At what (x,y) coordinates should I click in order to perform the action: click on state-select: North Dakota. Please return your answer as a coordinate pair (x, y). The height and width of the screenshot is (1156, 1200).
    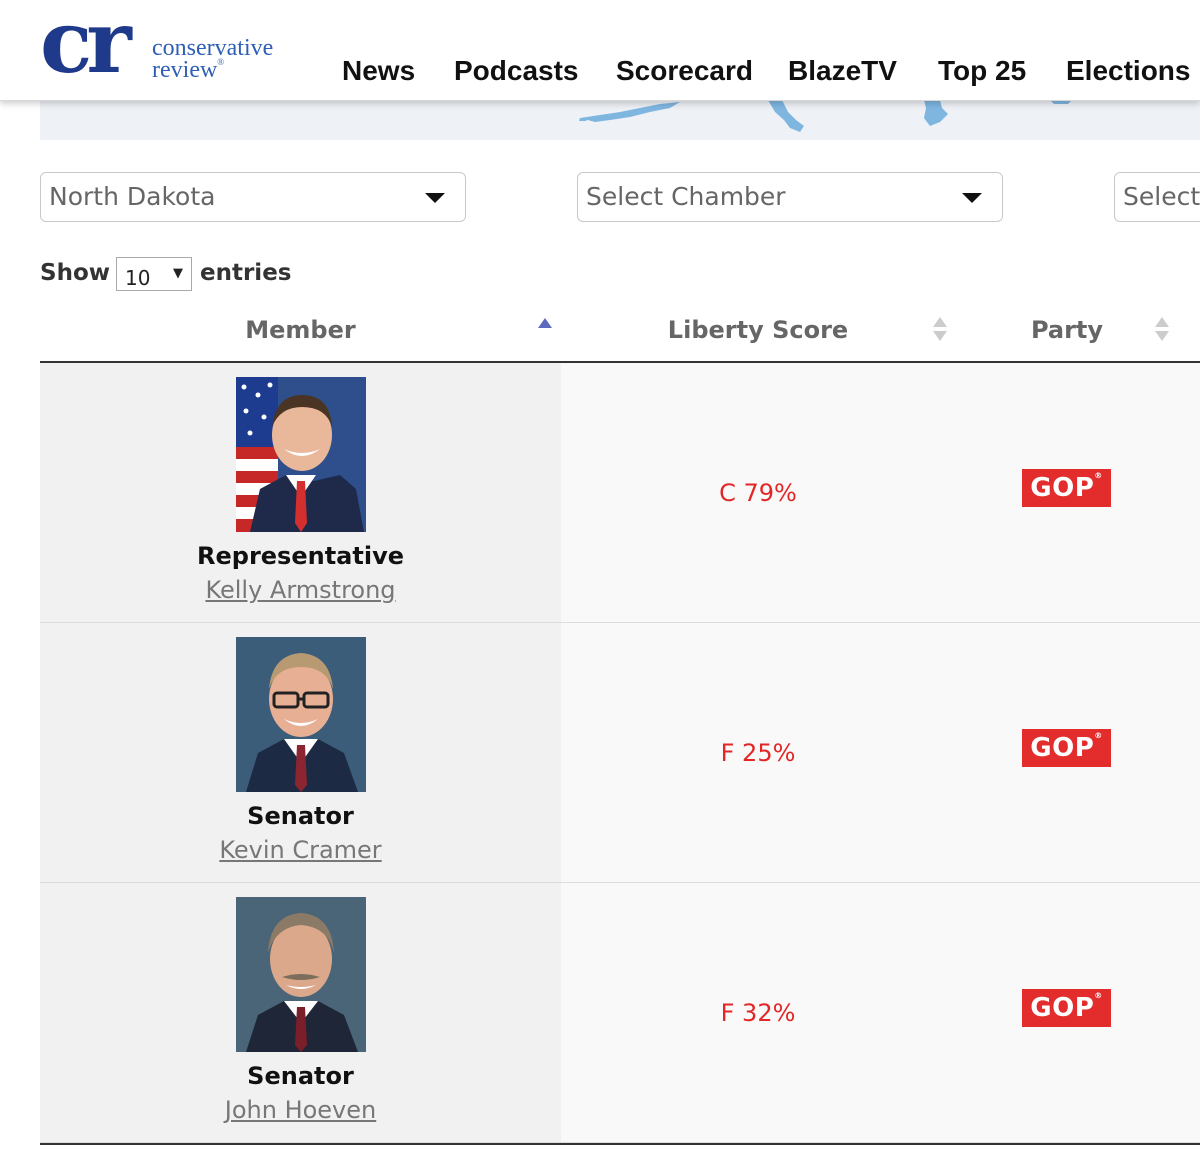
    Looking at the image, I should click on (253, 197).